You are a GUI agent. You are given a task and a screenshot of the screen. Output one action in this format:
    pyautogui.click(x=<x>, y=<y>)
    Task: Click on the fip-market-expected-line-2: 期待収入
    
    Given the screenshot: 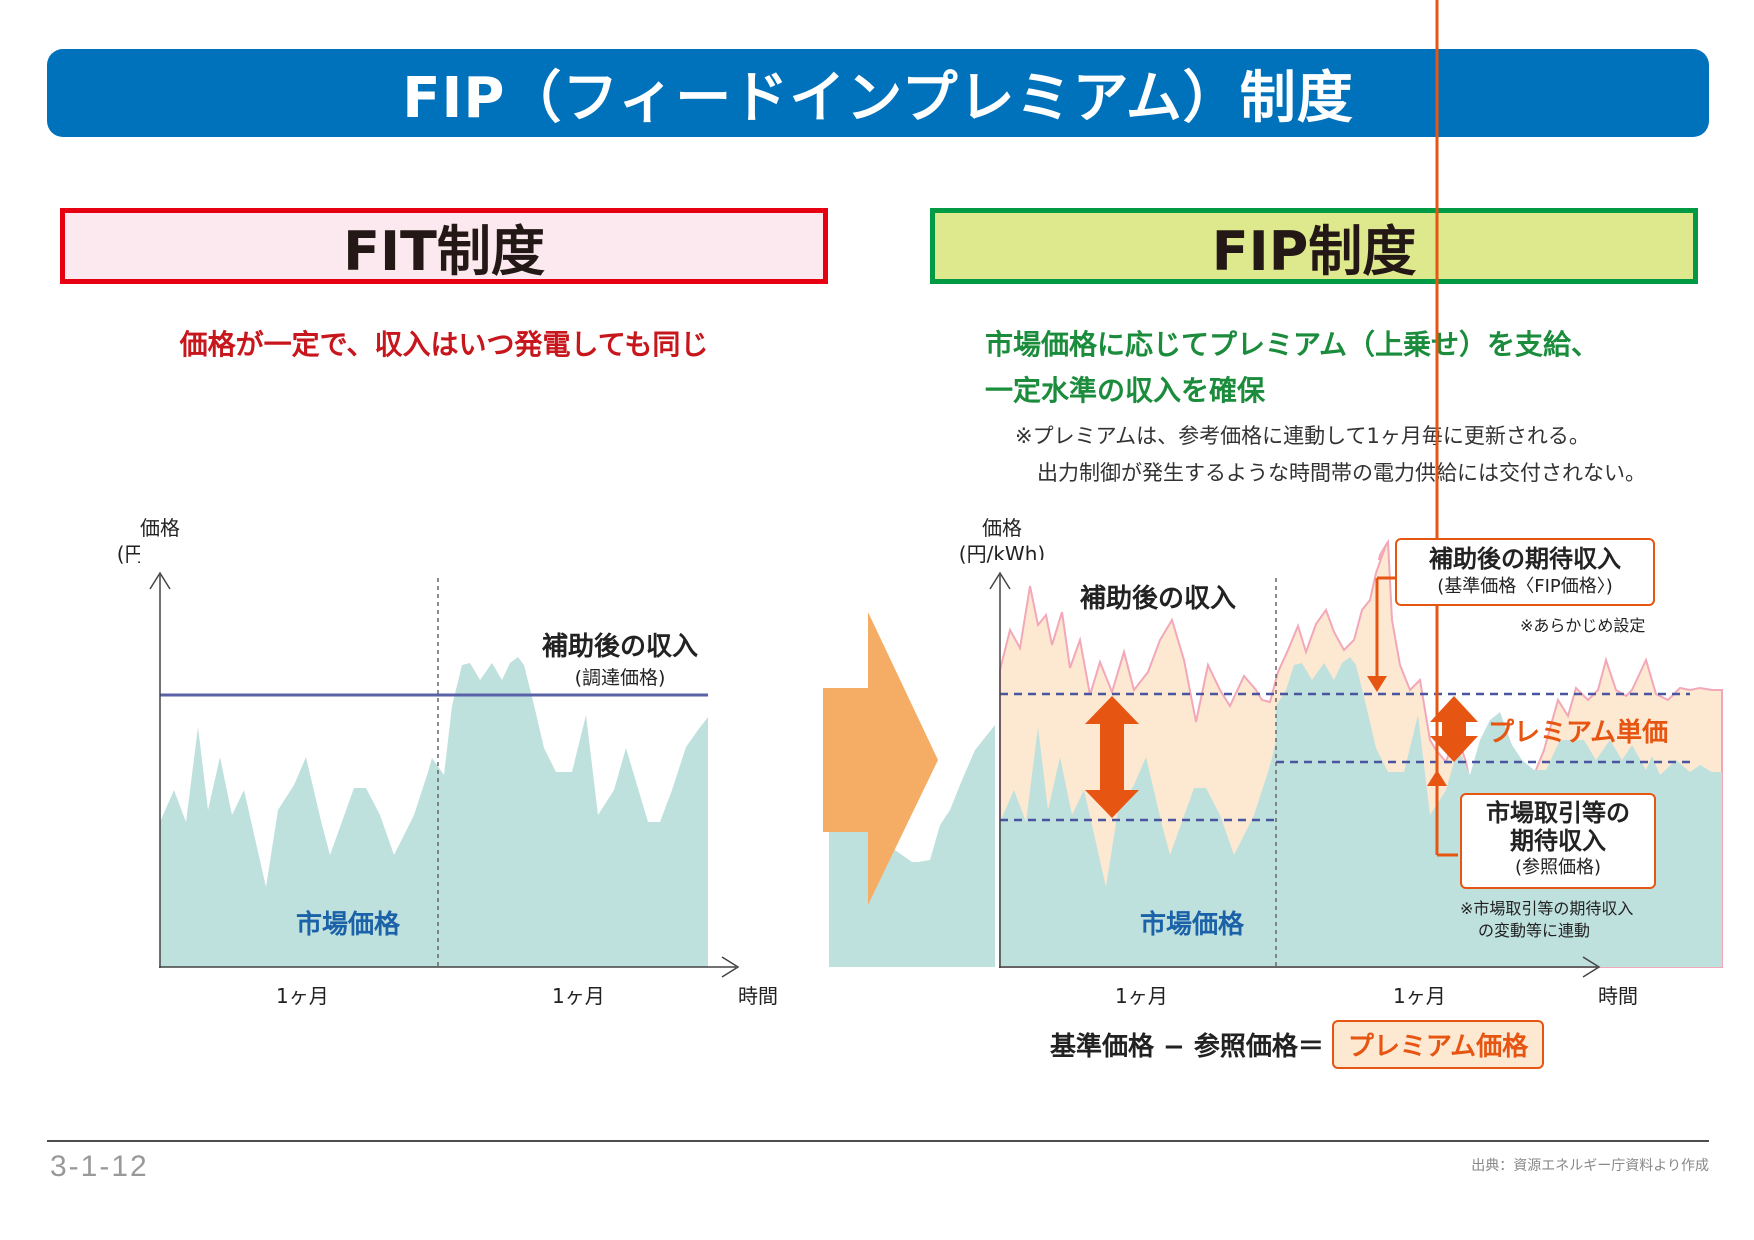 What is the action you would take?
    pyautogui.click(x=1558, y=841)
    